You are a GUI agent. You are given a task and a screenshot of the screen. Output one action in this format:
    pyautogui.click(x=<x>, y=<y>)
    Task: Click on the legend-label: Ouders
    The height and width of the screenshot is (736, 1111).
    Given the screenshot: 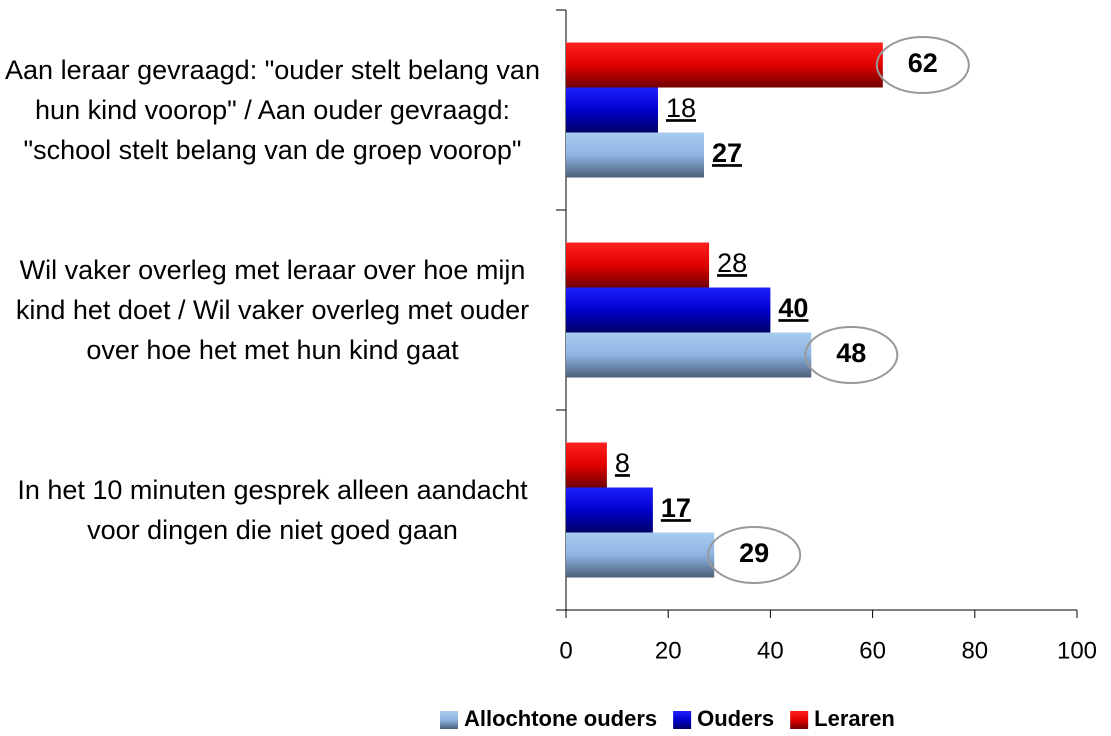 What is the action you would take?
    pyautogui.click(x=735, y=718)
    